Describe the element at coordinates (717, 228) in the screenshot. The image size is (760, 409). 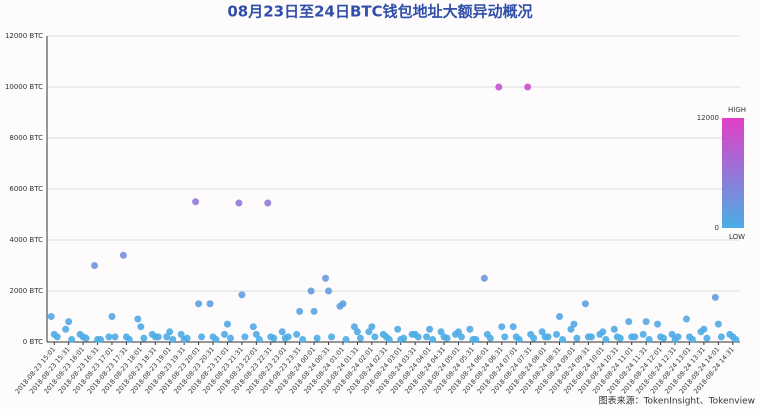
I see `visual-map-min: 0` at that location.